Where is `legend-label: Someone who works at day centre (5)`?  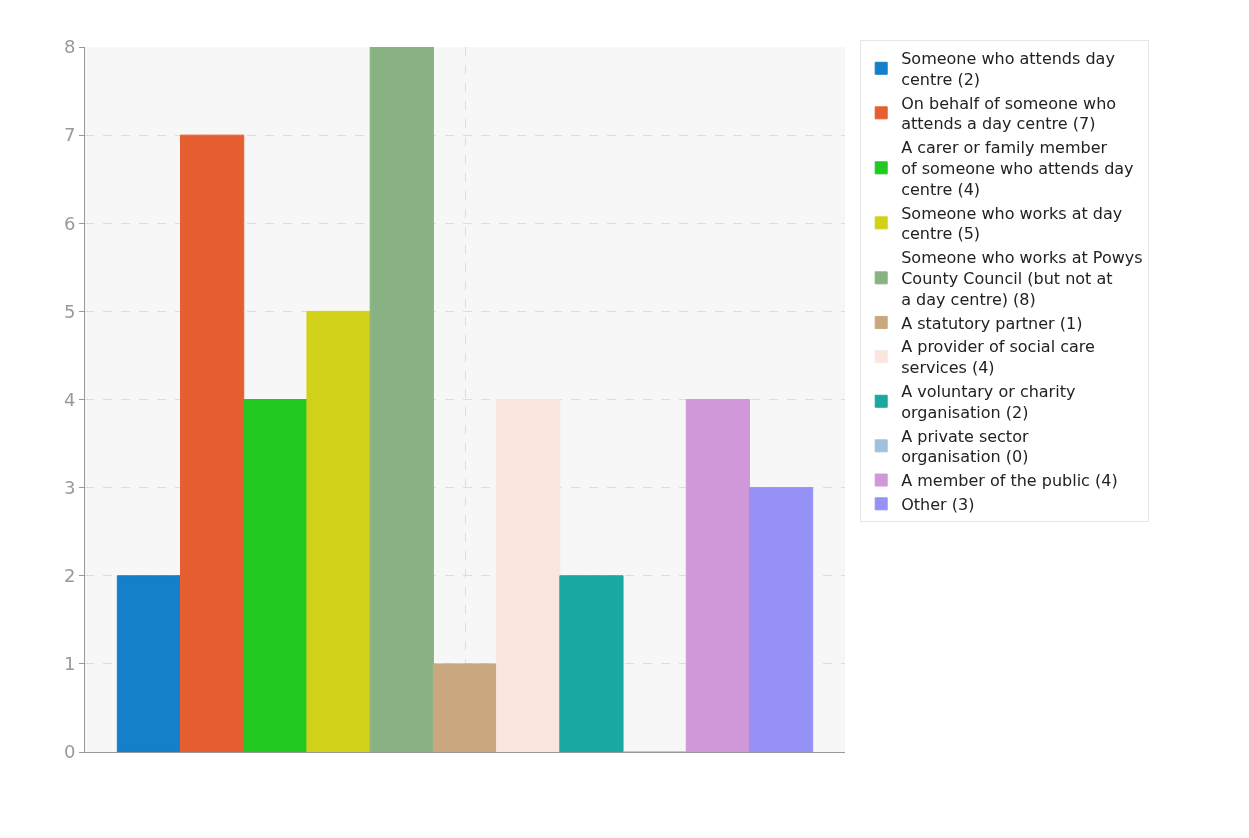 legend-label: Someone who works at day centre (5) is located at coordinates (1012, 223).